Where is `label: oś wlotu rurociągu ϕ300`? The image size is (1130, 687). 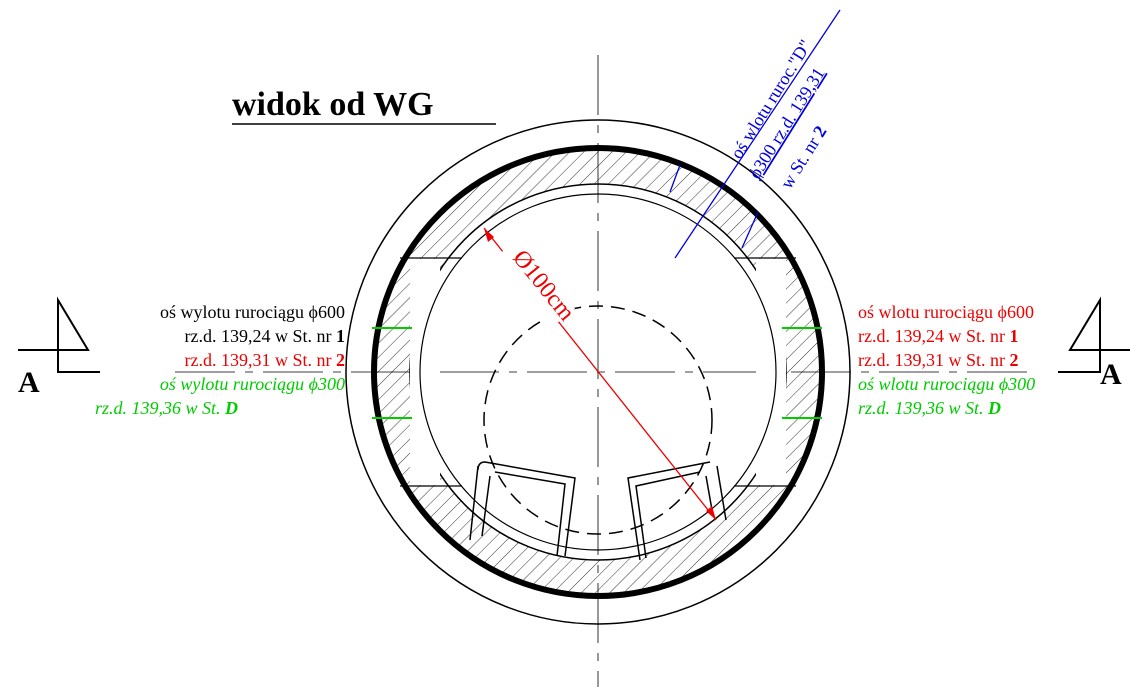
label: oś wlotu rurociągu ϕ300 is located at coordinates (946, 384).